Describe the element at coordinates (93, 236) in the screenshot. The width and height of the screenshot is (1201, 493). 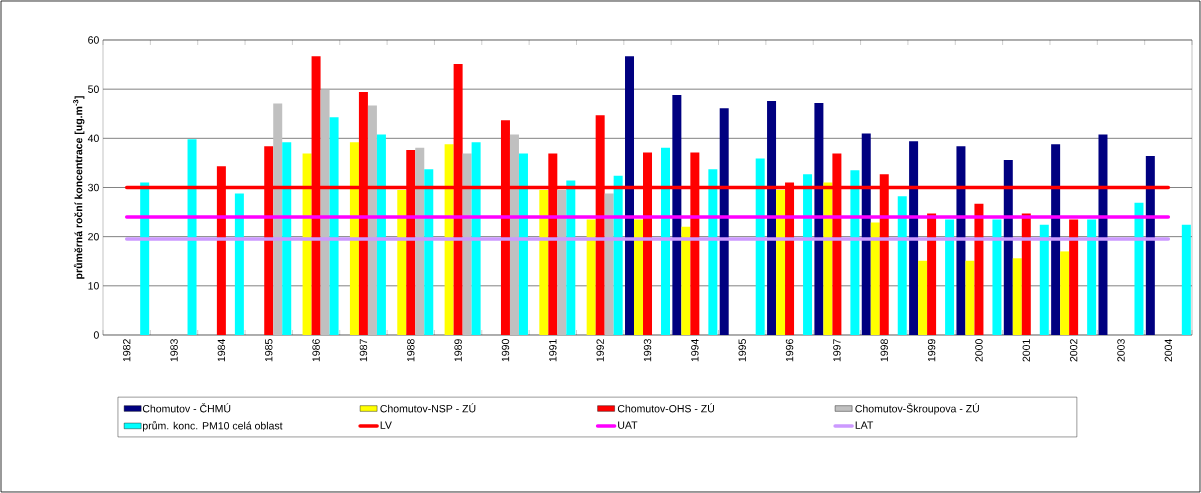
I see `y-tick-label: 20` at that location.